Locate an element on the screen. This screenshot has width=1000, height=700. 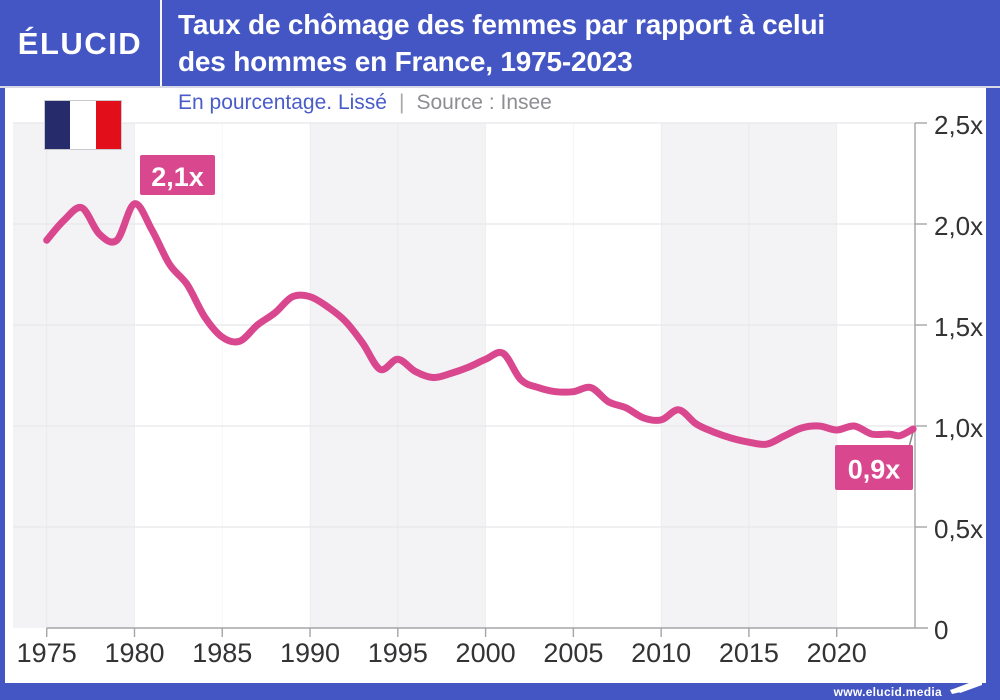
x-axis-label: 1990 is located at coordinates (310, 653).